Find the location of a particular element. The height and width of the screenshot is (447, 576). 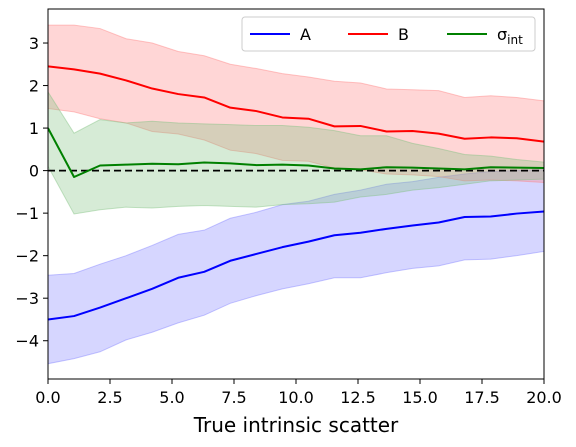

legend-label-2: σint is located at coordinates (510, 36).